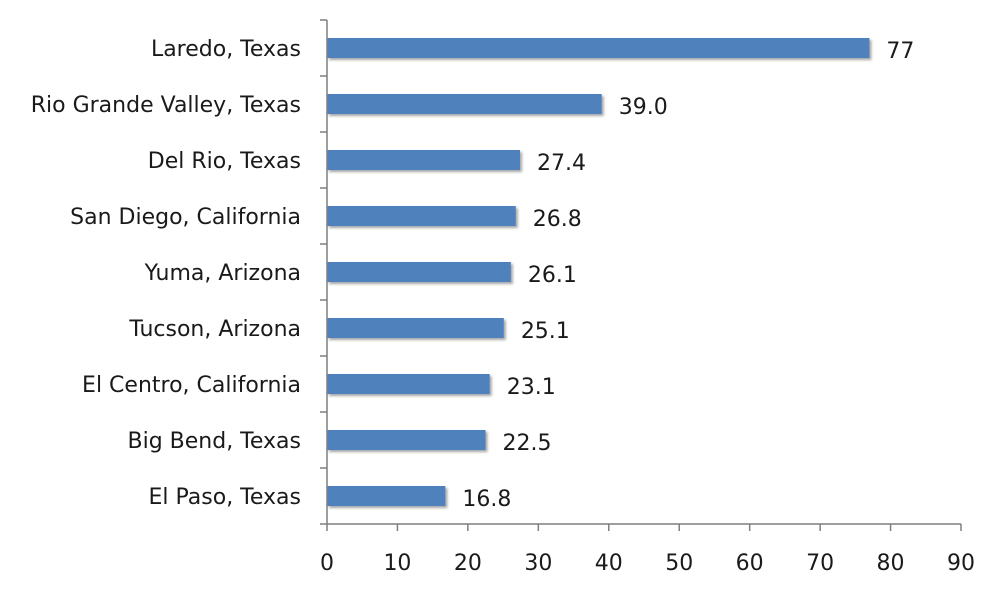 The height and width of the screenshot is (592, 1004). Describe the element at coordinates (552, 275) in the screenshot. I see `value-label: 26.1` at that location.